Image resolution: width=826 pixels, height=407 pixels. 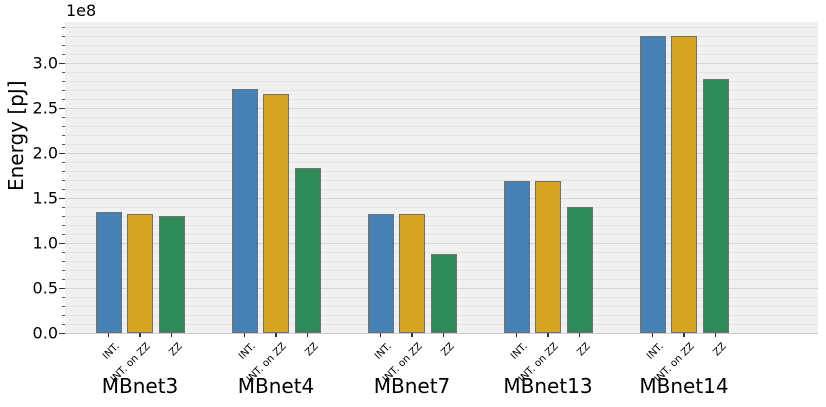 I want to click on y-tick-label: 1.0, so click(x=45, y=243).